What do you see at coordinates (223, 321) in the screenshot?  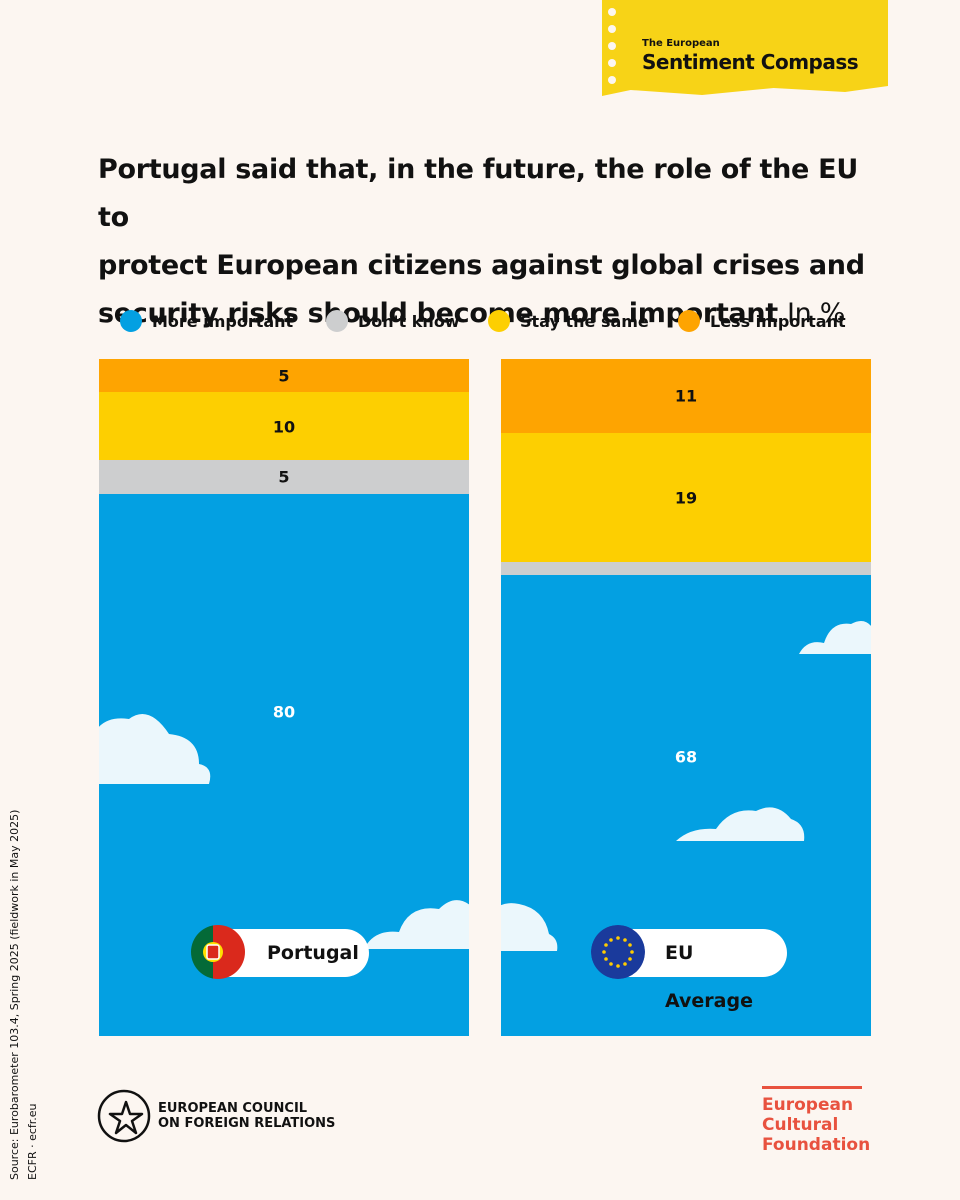 I see `legend-label-more-important: More important` at bounding box center [223, 321].